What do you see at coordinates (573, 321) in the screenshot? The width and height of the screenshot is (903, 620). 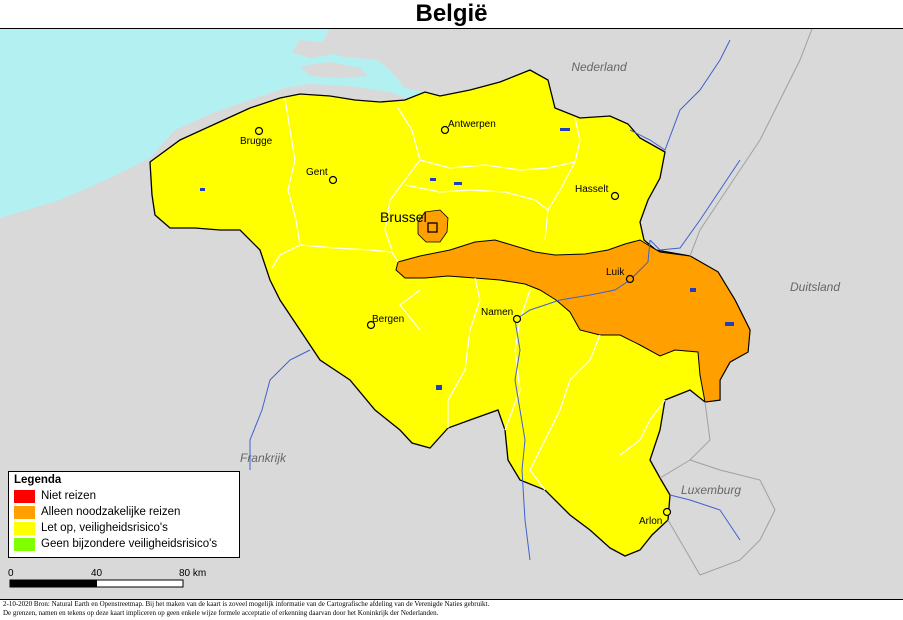 I see `luik-namen-essential-area` at bounding box center [573, 321].